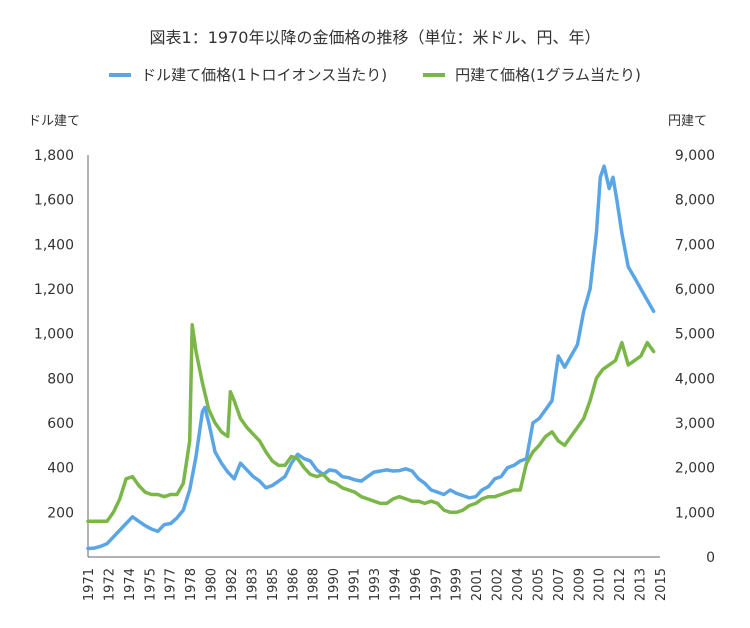 The height and width of the screenshot is (628, 750). What do you see at coordinates (695, 201) in the screenshot?
I see `right-tick-label: 8,000` at bounding box center [695, 201].